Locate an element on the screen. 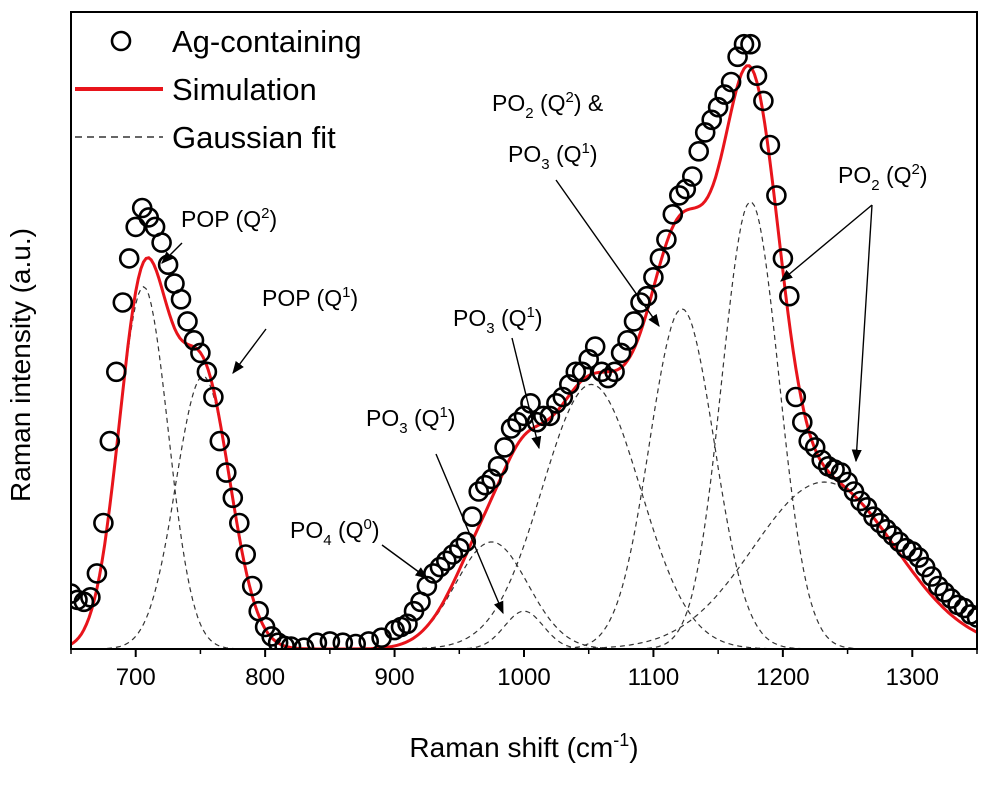 The height and width of the screenshot is (793, 990). legend-label-ag: Ag-containing is located at coordinates (267, 41).